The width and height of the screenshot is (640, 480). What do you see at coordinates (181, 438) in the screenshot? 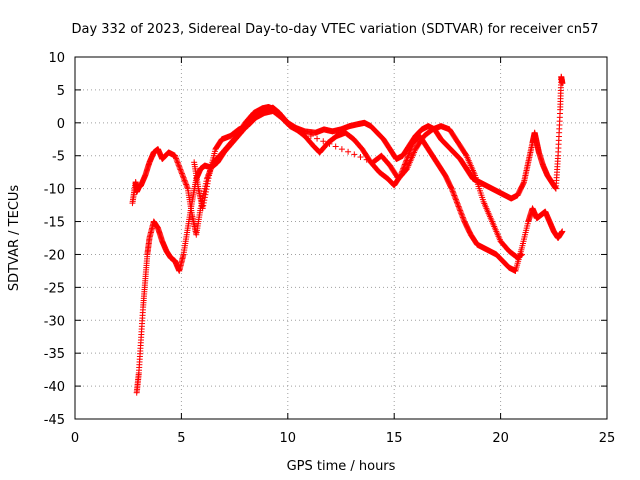
I see `x-tick-label: 5` at bounding box center [181, 438].